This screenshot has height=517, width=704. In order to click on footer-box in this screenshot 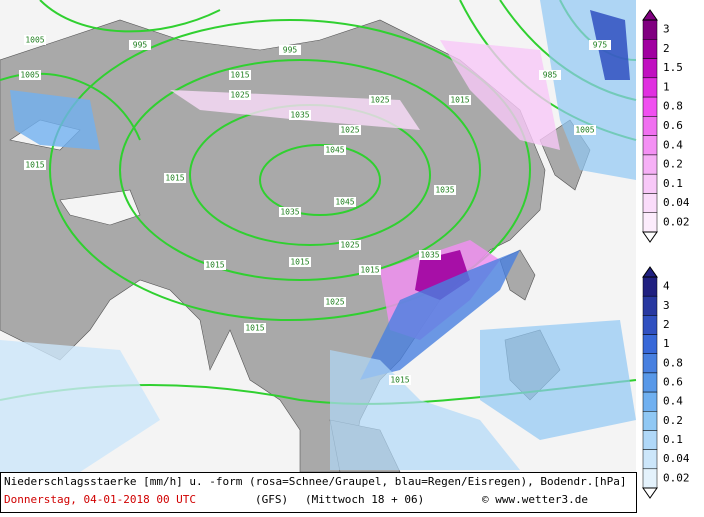, I will do `click(318, 492)`.